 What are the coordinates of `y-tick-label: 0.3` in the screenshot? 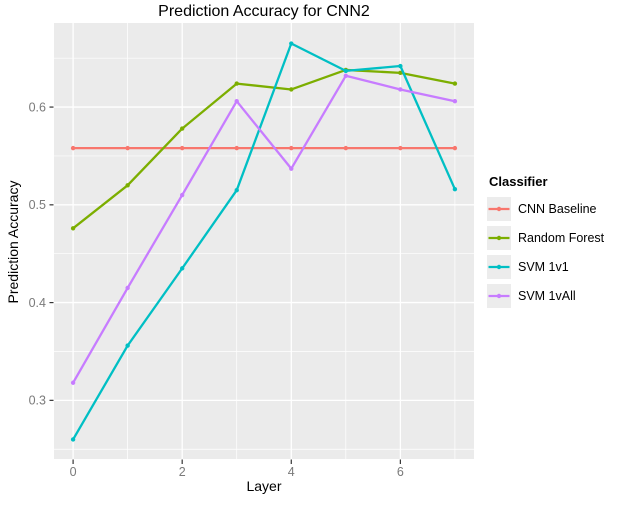 It's located at (37, 401).